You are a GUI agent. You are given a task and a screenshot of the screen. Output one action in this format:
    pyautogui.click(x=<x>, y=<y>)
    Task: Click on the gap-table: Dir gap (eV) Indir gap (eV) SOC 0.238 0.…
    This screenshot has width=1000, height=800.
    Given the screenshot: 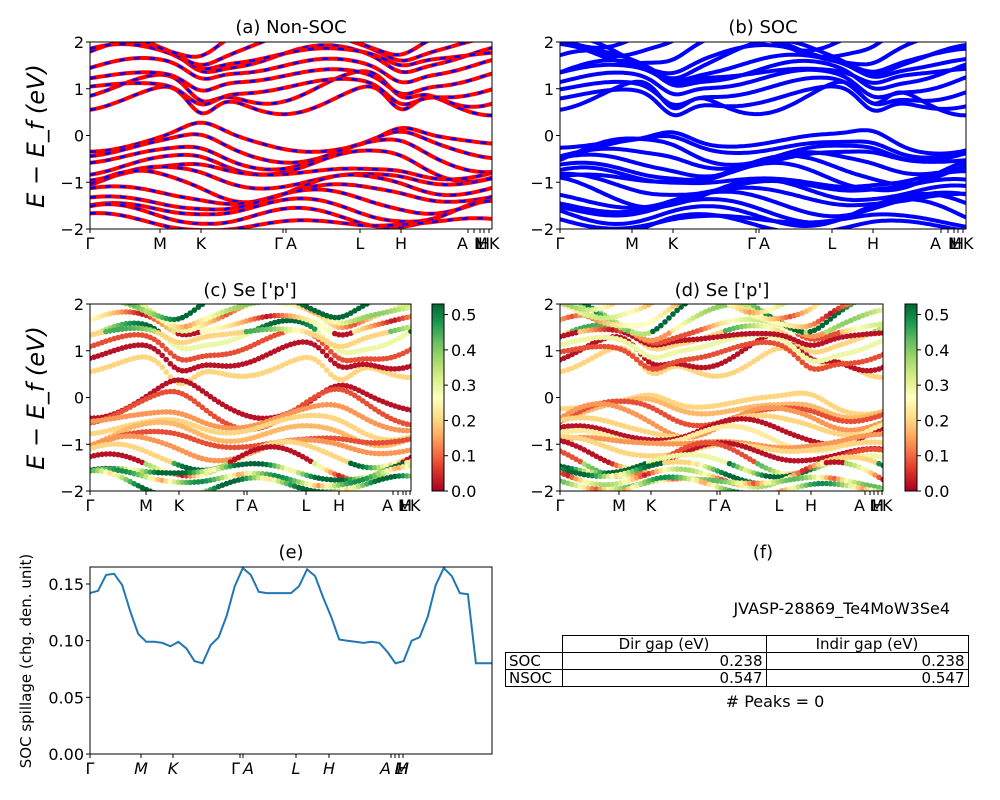 What is the action you would take?
    pyautogui.click(x=737, y=661)
    